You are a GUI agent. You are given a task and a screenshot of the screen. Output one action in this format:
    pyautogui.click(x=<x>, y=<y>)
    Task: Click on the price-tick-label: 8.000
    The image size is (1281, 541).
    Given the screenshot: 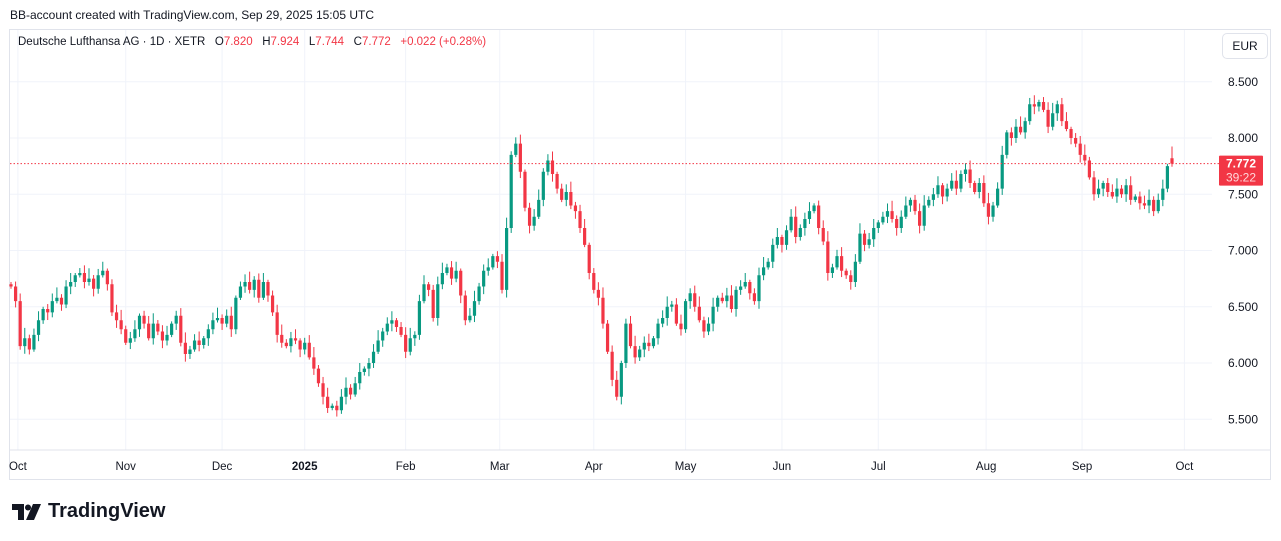 What is the action you would take?
    pyautogui.click(x=1243, y=138)
    